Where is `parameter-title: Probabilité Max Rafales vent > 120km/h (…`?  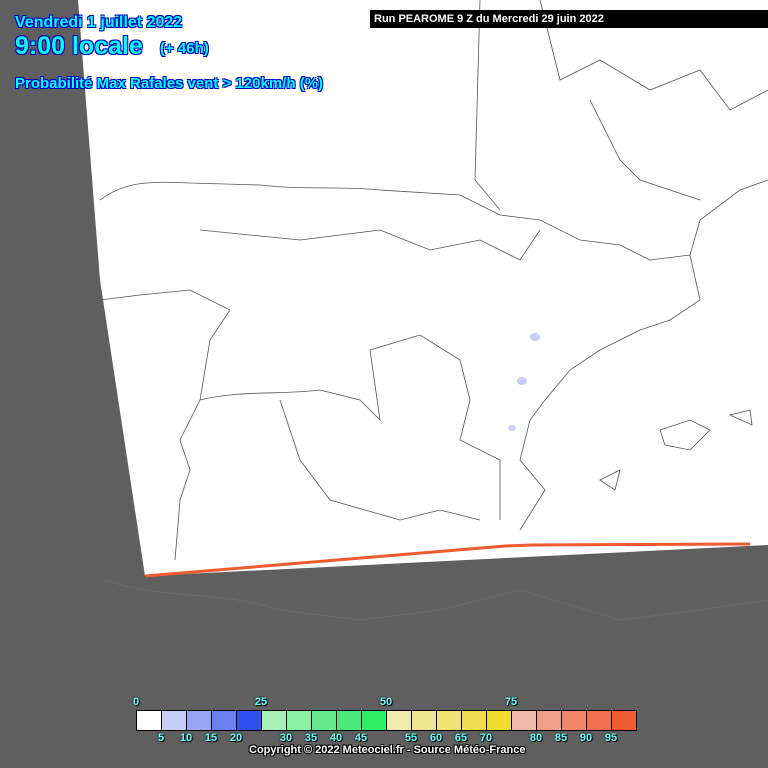
parameter-title: Probabilité Max Rafales vent > 120km/h (… is located at coordinates (169, 83).